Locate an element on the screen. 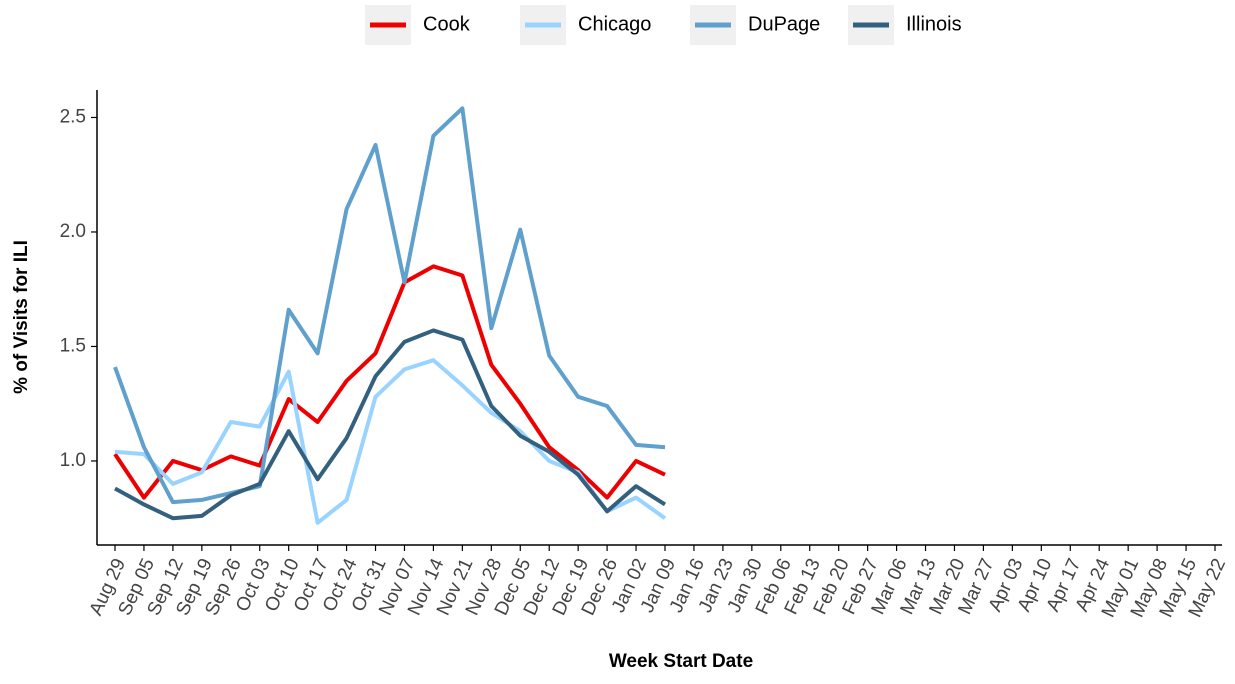 The height and width of the screenshot is (684, 1235). legend-label: DuPage is located at coordinates (784, 24).